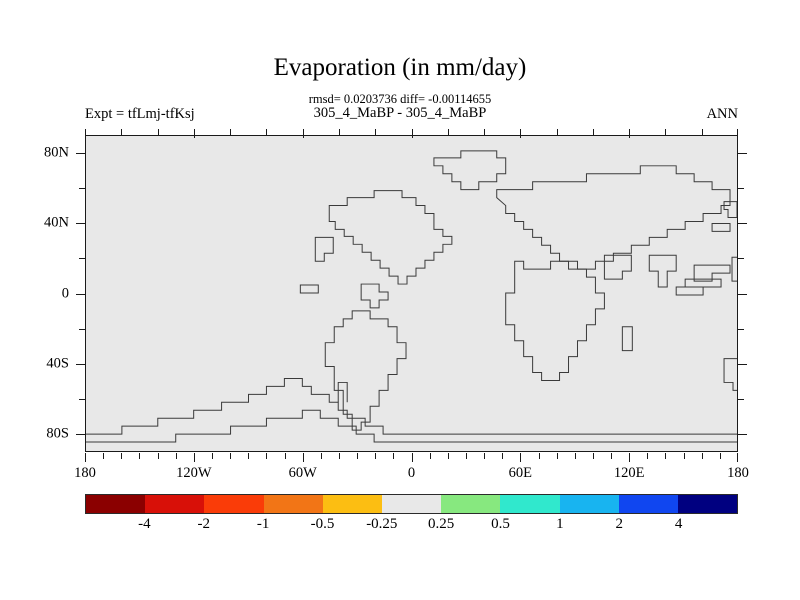  What do you see at coordinates (722, 114) in the screenshot?
I see `season-label: ANN` at bounding box center [722, 114].